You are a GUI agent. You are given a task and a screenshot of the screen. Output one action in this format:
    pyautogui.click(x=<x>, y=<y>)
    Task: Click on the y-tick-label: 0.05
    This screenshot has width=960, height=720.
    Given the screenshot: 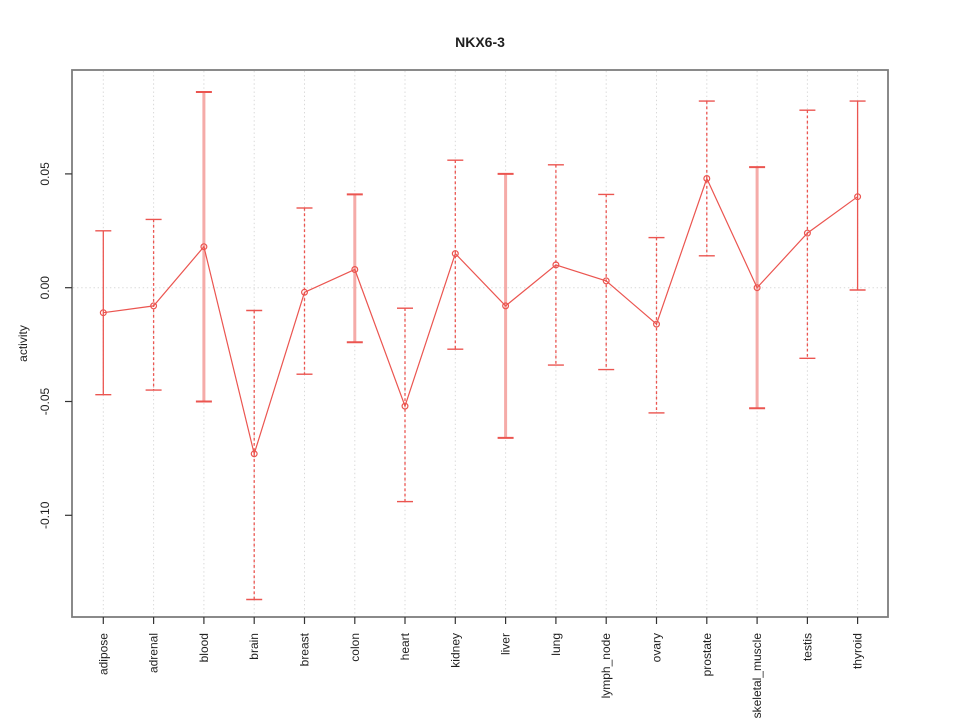 What is the action you would take?
    pyautogui.click(x=45, y=174)
    